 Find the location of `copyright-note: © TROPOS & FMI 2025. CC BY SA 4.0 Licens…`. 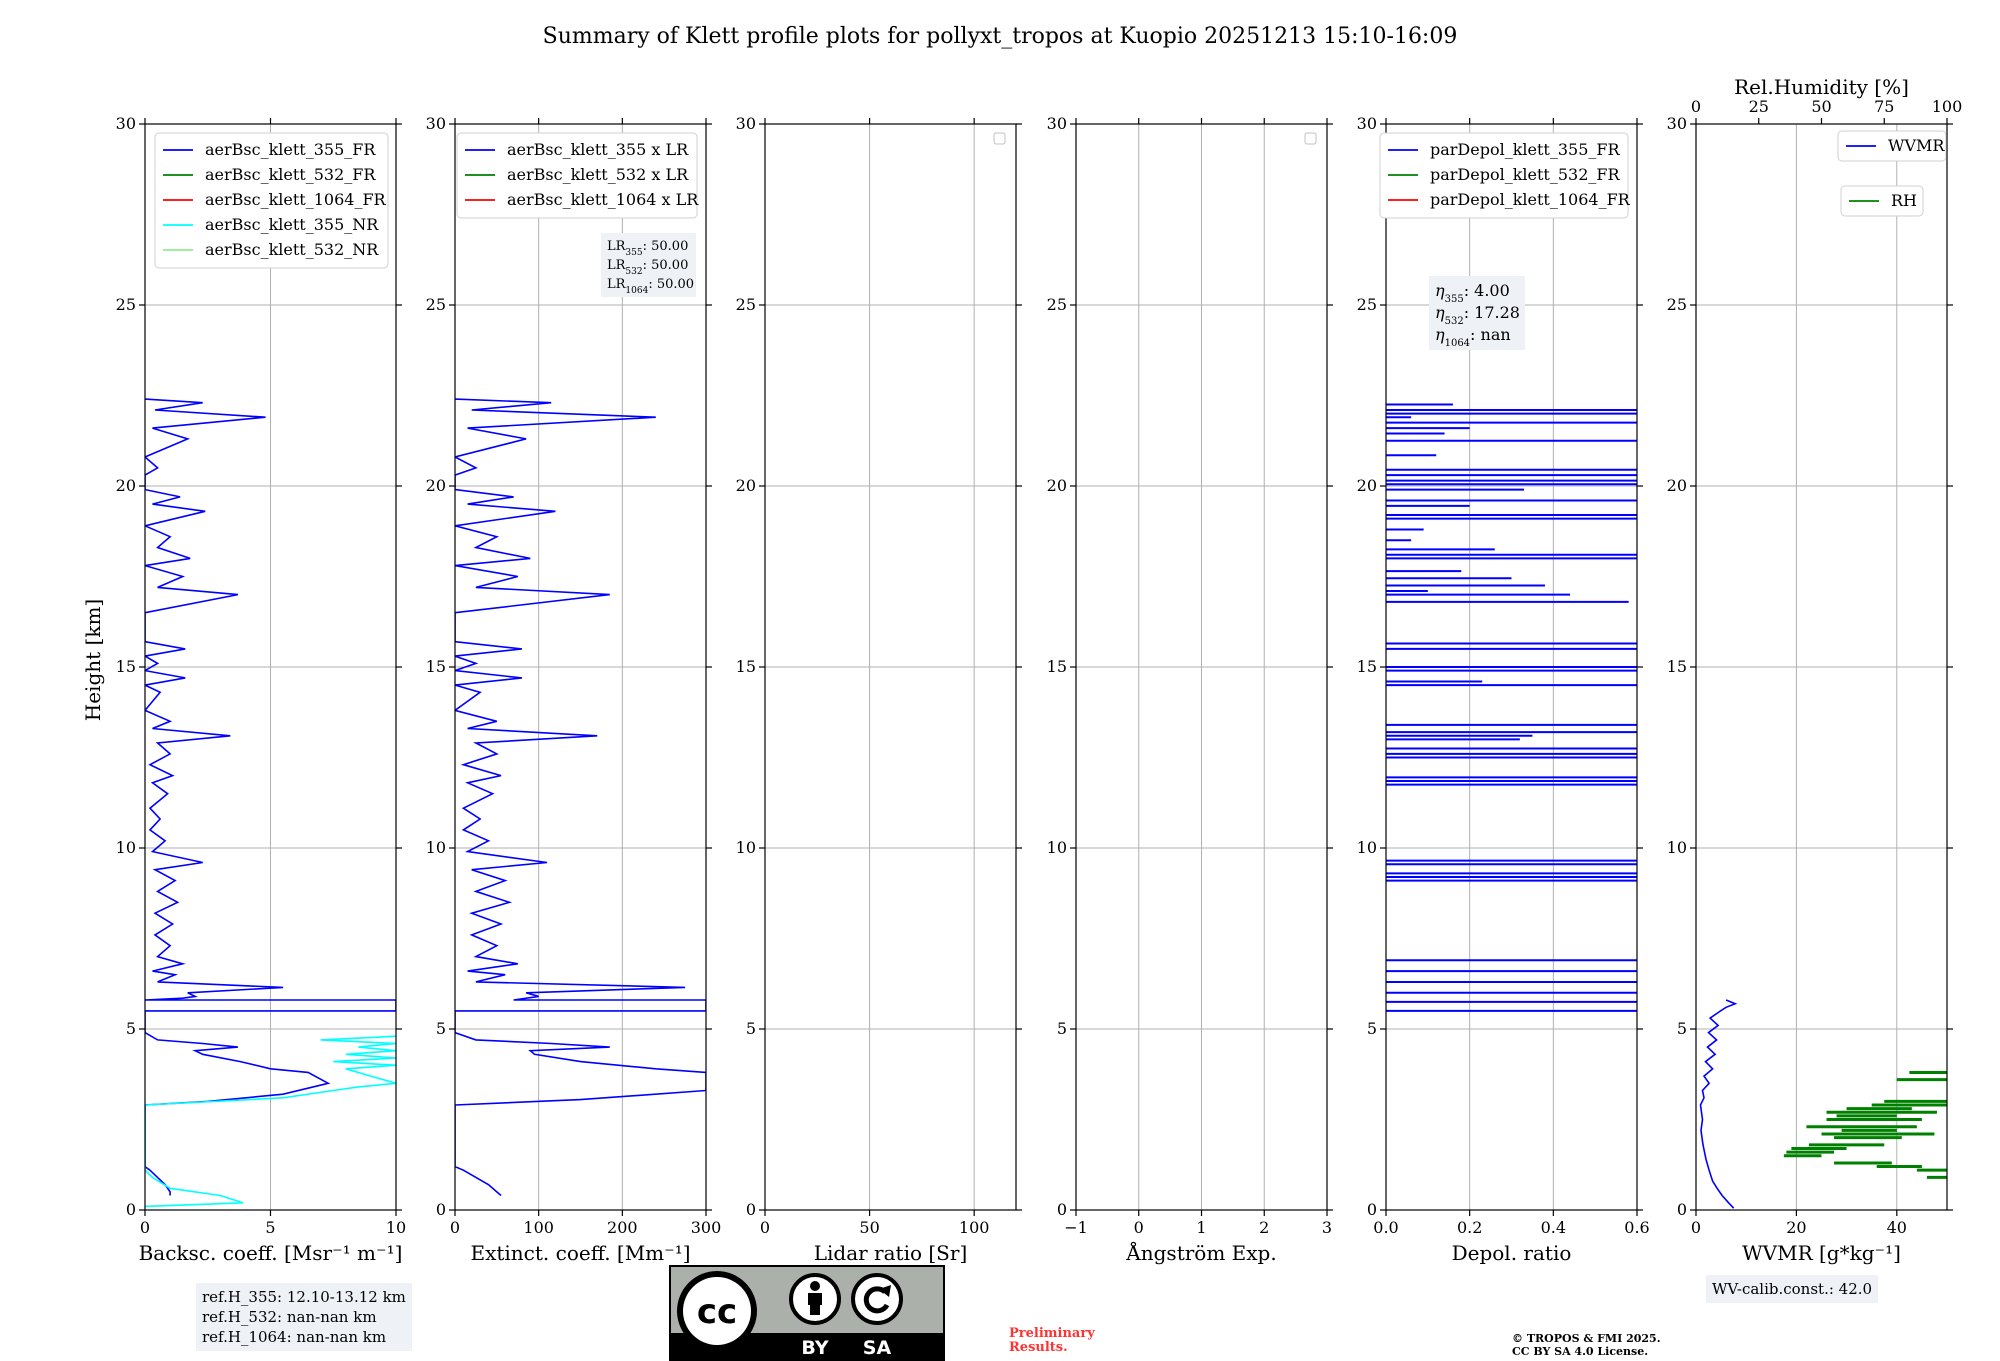

copyright-note: © TROPOS & FMI 2025. CC BY SA 4.0 Licens… is located at coordinates (1586, 1345).